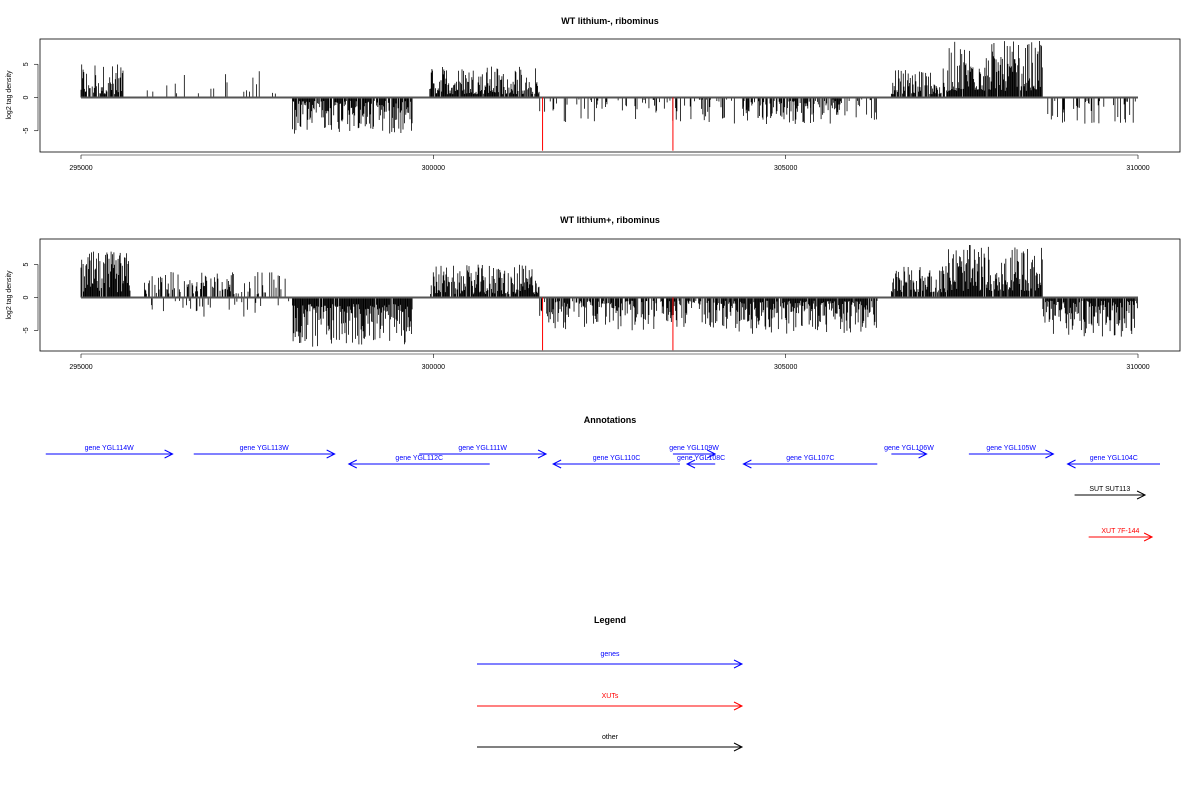 This screenshot has height=805, width=1200. I want to click on panel-title: WT lithium+, ribominus, so click(610, 220).